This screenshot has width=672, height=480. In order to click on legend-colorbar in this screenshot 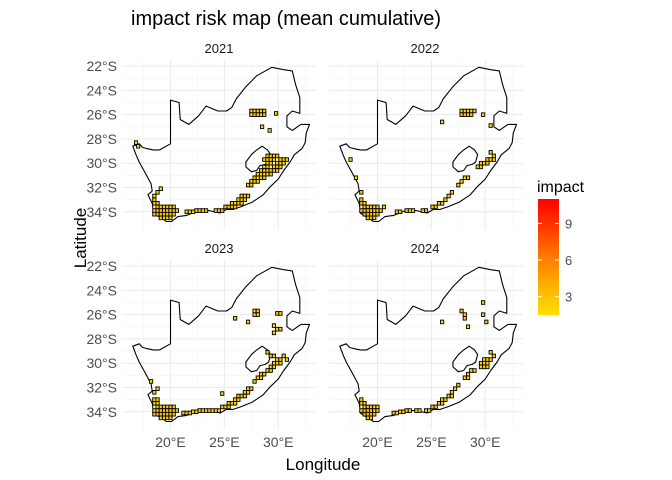, I will do `click(548, 257)`.